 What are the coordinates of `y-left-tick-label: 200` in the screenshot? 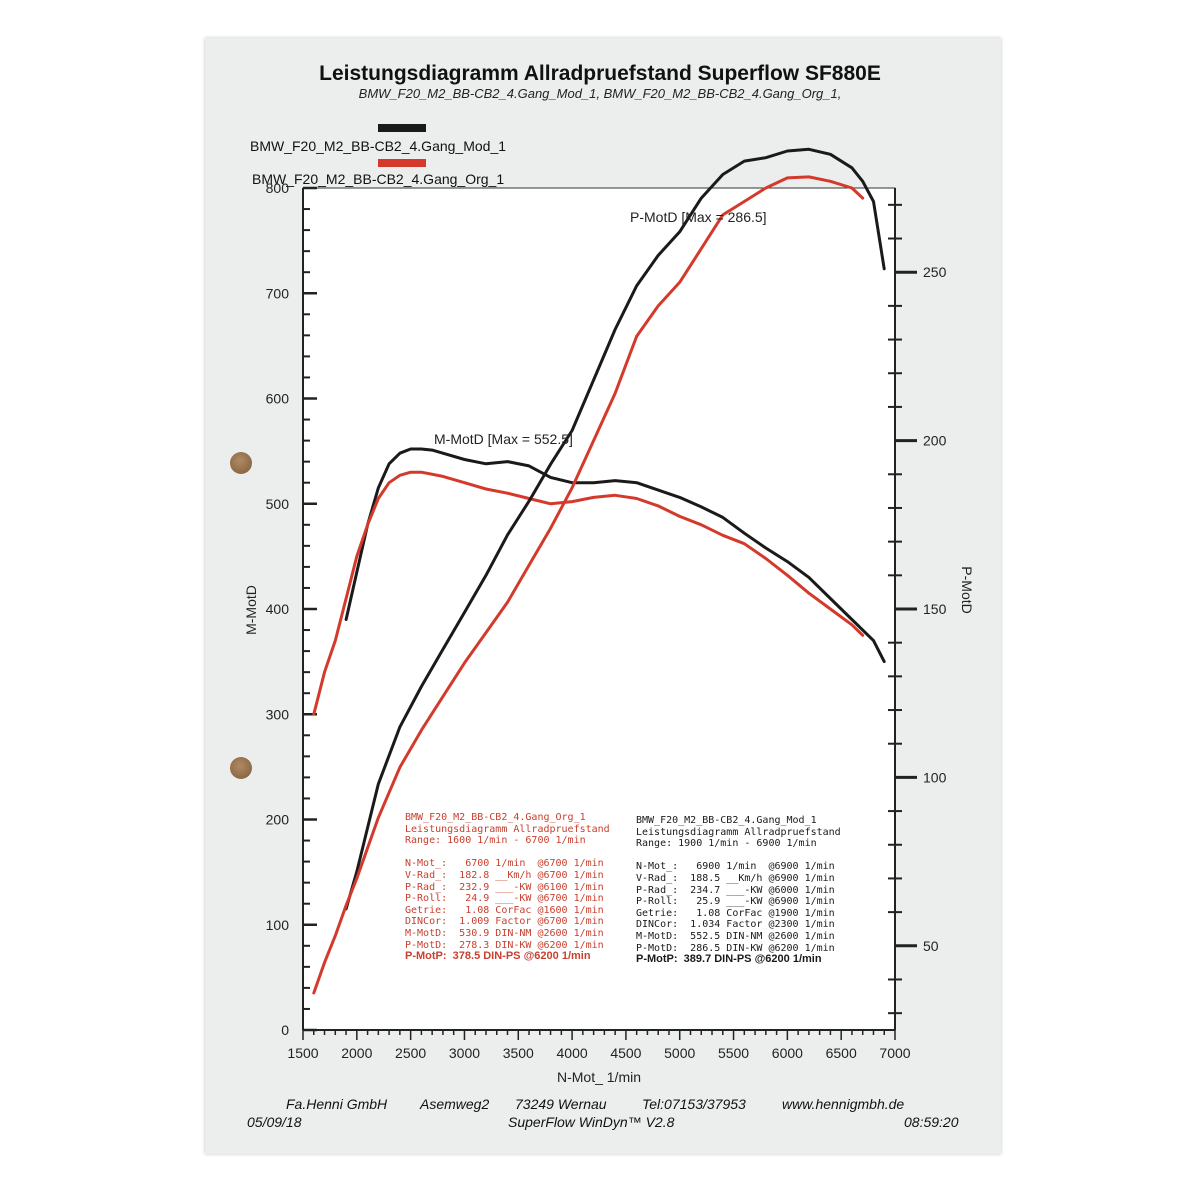 It's located at (278, 820).